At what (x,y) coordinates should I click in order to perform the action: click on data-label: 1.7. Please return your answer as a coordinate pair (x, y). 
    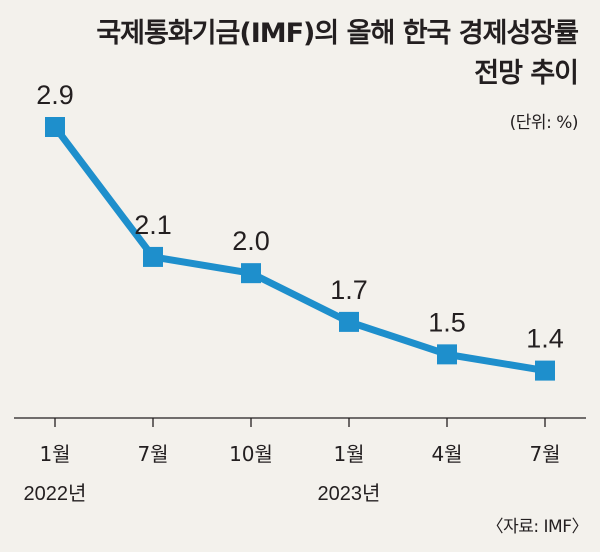
    Looking at the image, I should click on (349, 290).